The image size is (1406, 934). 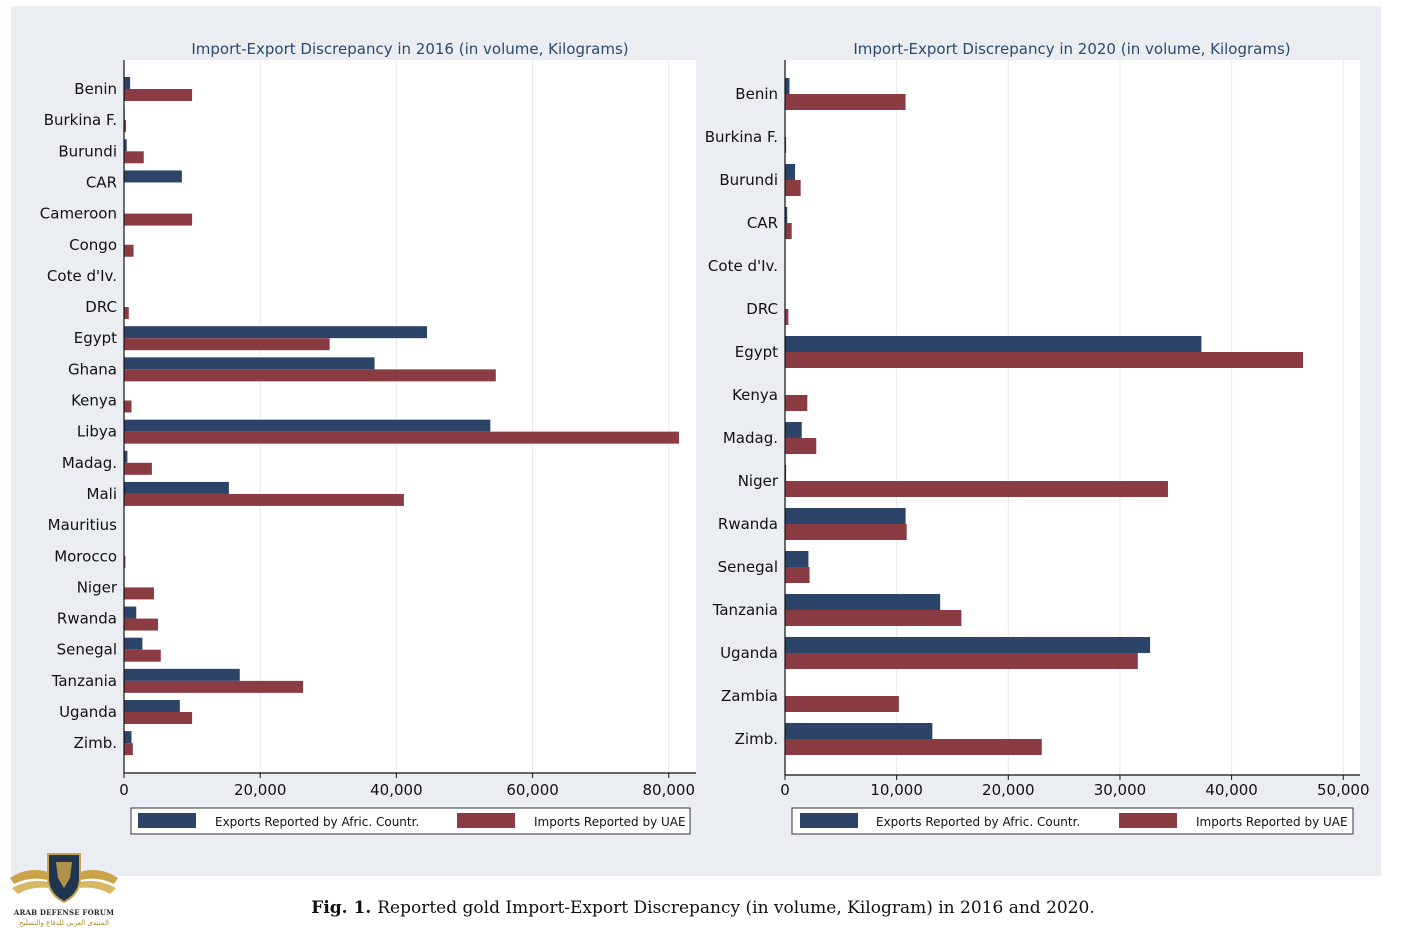 What do you see at coordinates (1272, 822) in the screenshot?
I see `chart-2020-legend-label-imports: Imports Reported by UAE` at bounding box center [1272, 822].